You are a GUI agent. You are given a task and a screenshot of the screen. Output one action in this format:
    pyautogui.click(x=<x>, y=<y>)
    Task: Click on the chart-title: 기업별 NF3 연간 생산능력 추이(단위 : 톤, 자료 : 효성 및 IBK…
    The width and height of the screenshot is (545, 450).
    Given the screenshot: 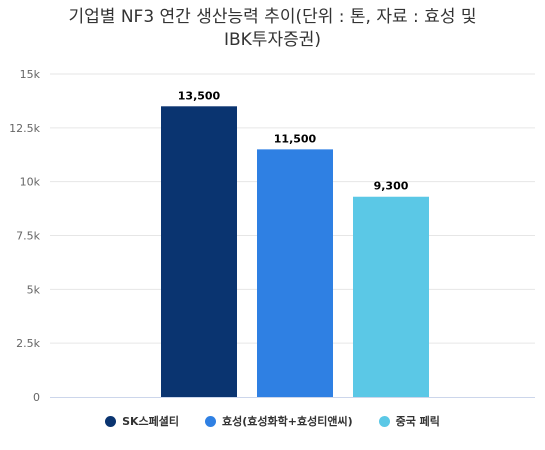 What is the action you would take?
    pyautogui.click(x=272, y=29)
    